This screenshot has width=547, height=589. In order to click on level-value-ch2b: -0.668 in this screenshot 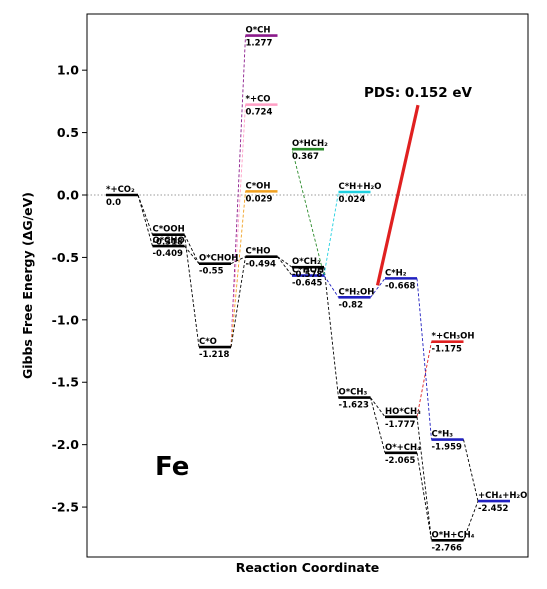, I will do `click(400, 286)`.